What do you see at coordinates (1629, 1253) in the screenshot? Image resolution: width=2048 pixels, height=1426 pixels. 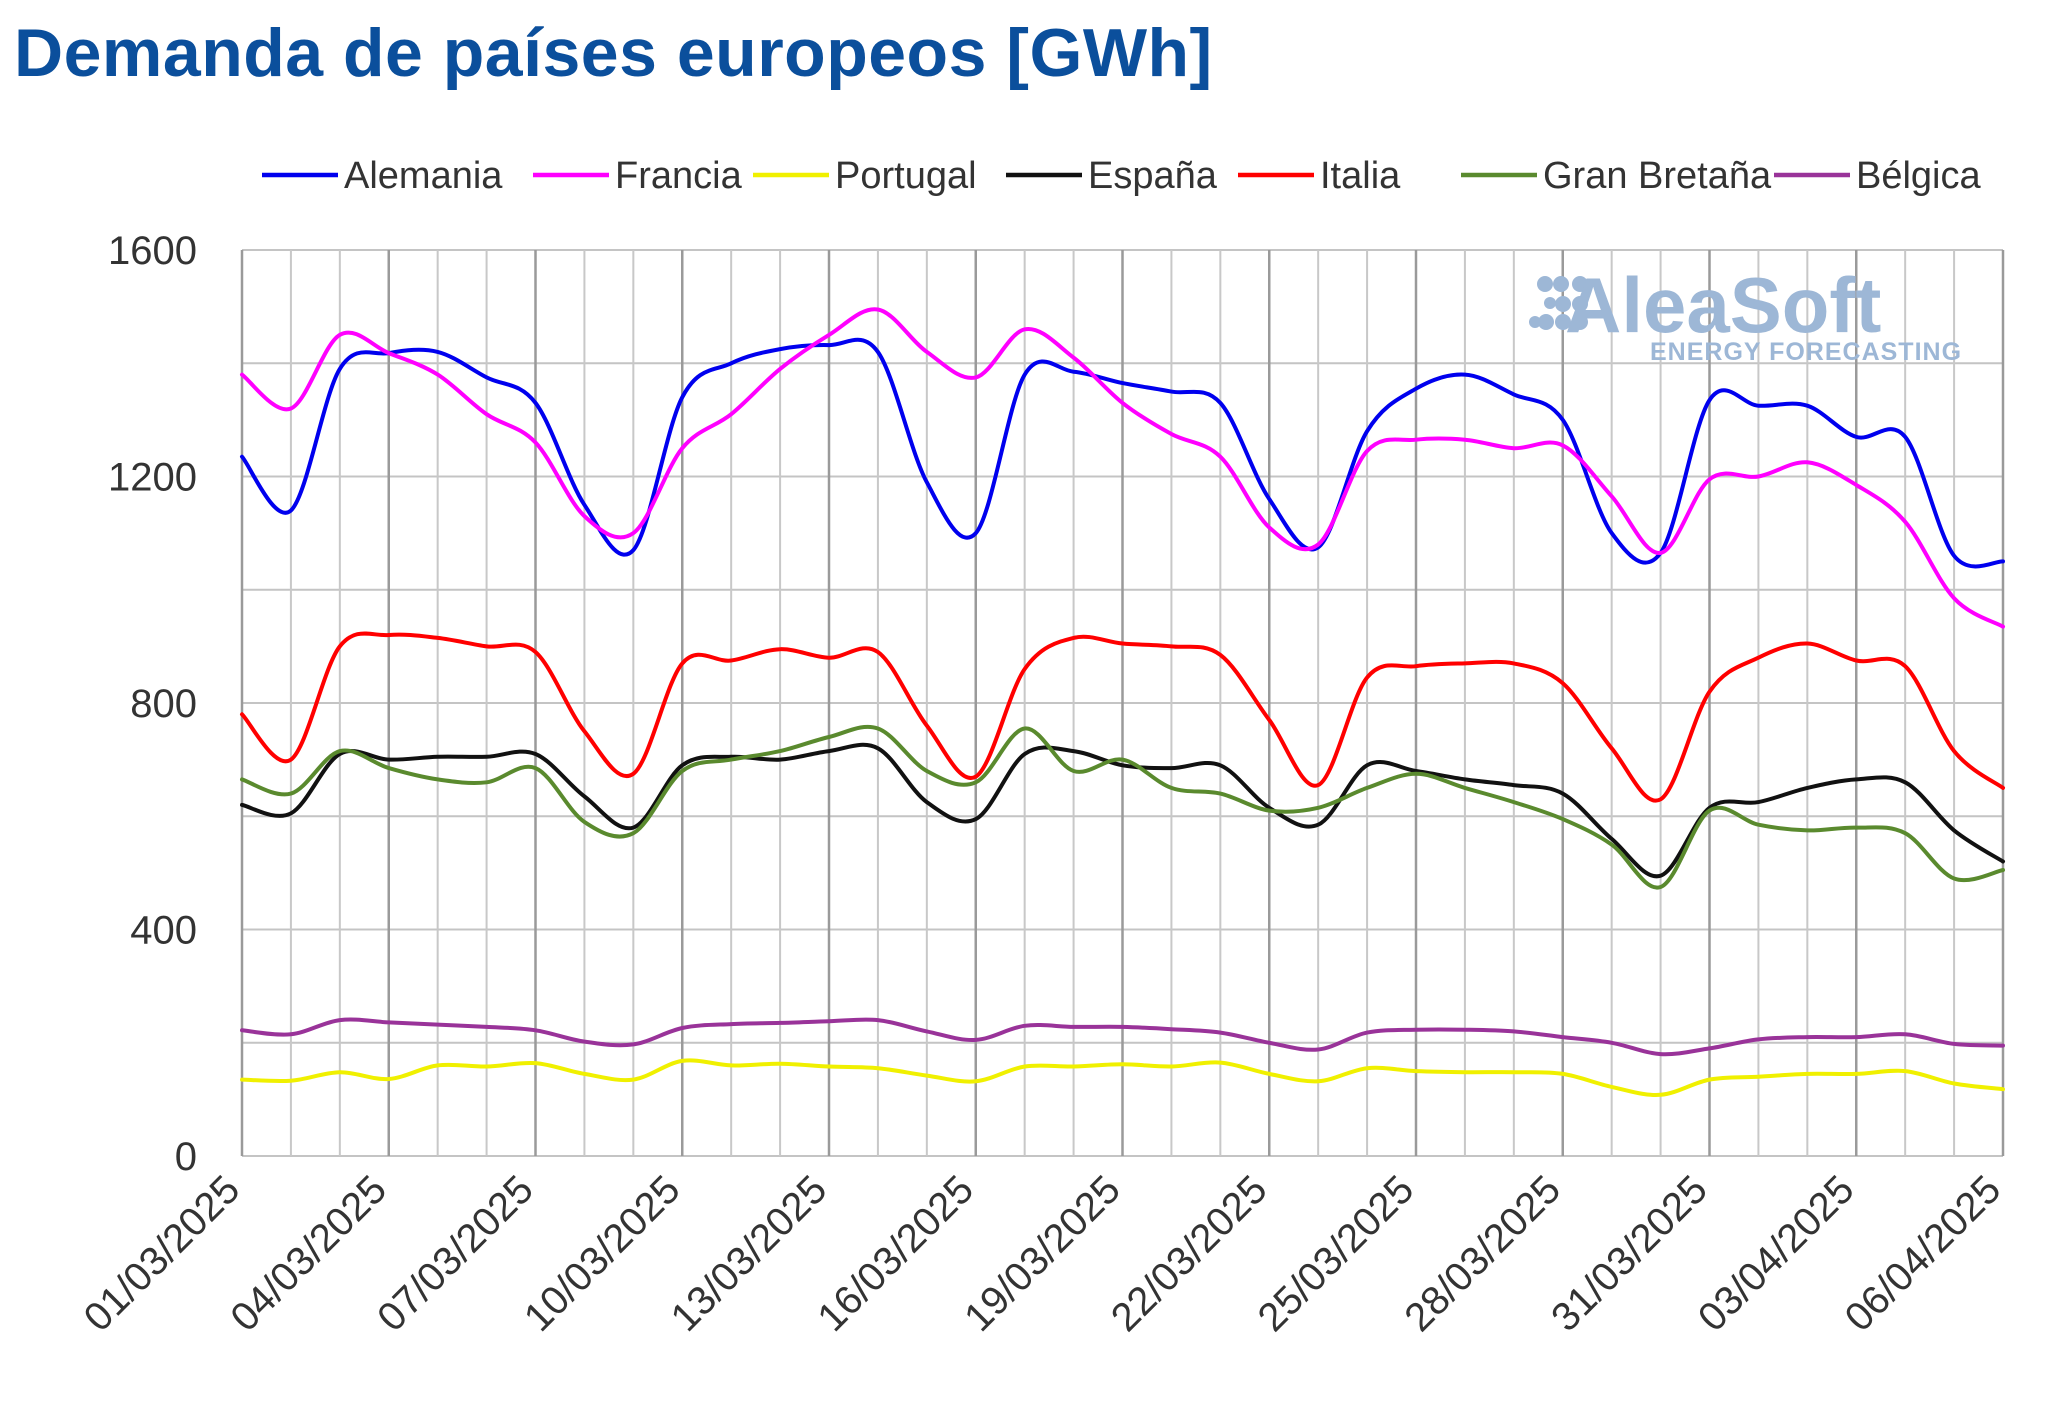 I see `x-tick-label: 31/03/2025` at bounding box center [1629, 1253].